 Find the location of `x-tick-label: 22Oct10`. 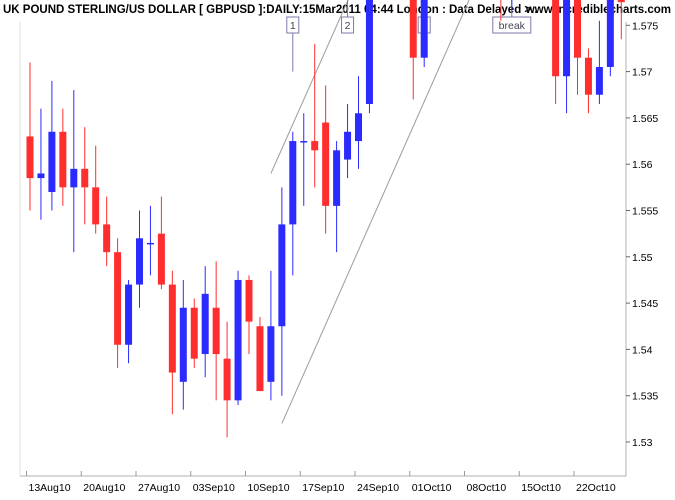

x-tick-label: 22Oct10 is located at coordinates (596, 488).